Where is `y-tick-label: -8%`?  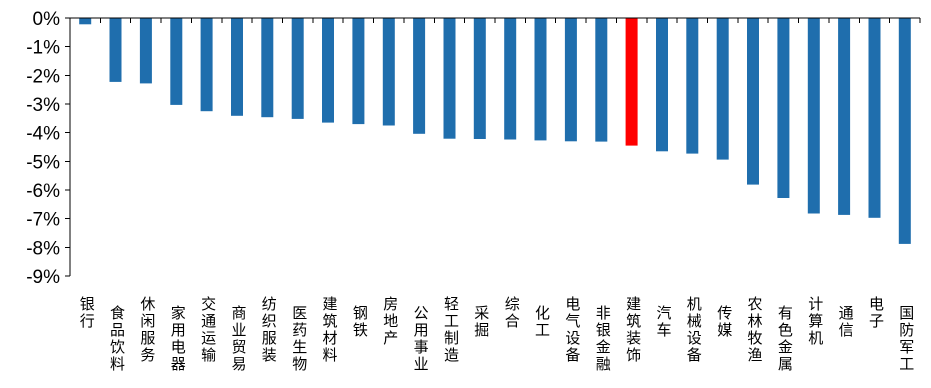 y-tick-label: -8% is located at coordinates (43, 248).